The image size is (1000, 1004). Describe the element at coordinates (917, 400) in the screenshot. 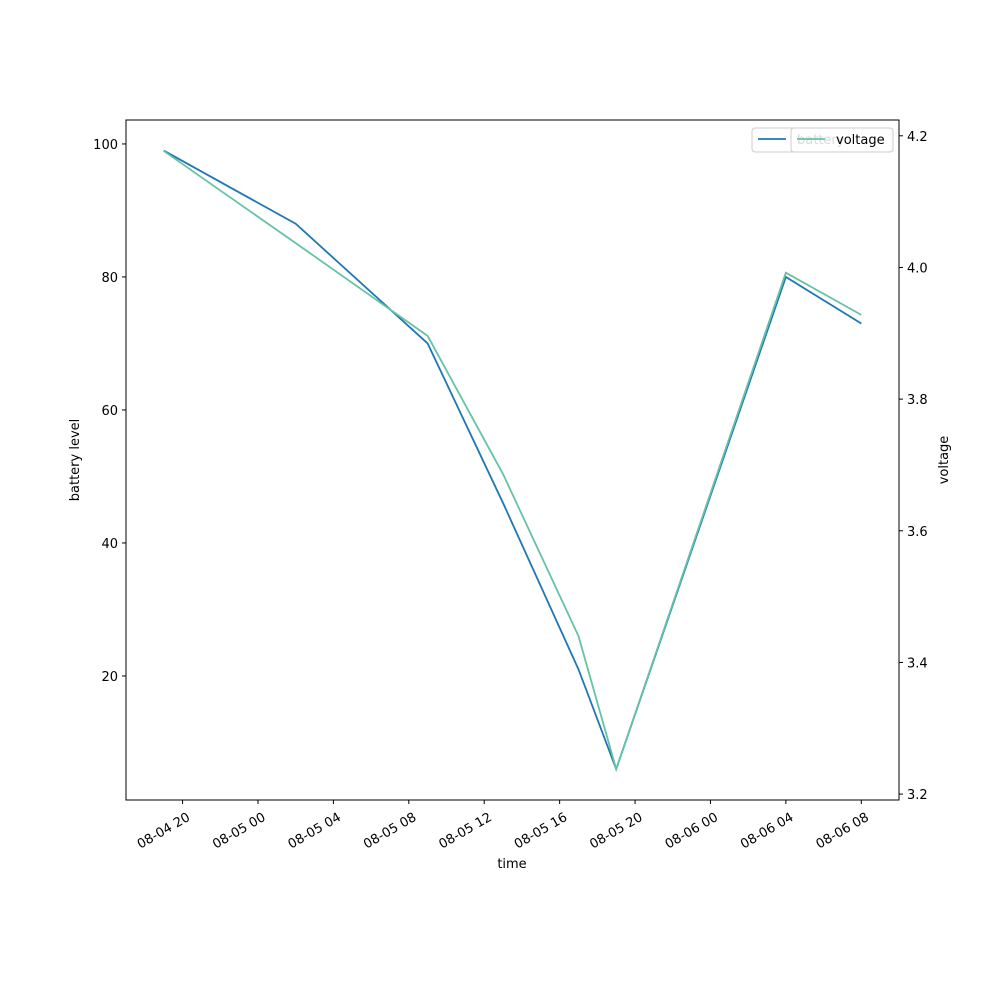

I see `y2-tick-label: 3.8` at that location.